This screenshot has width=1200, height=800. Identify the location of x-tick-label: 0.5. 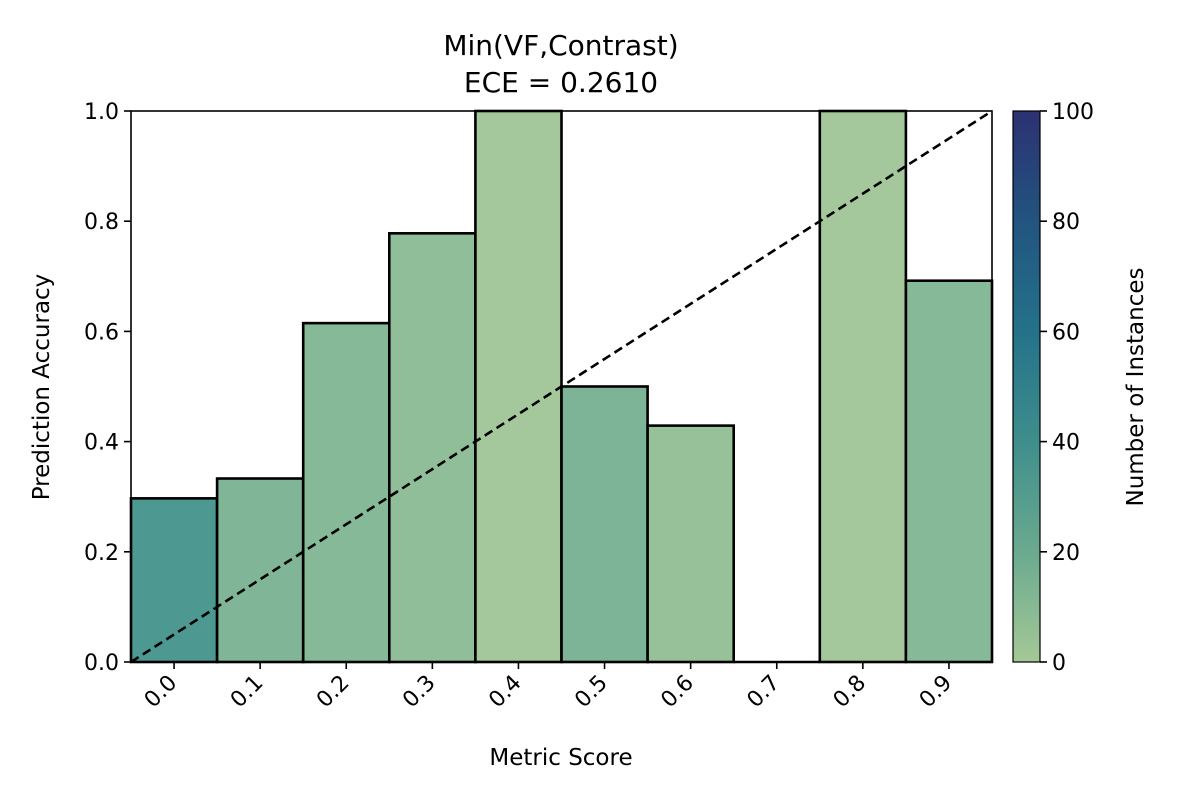
(591, 692).